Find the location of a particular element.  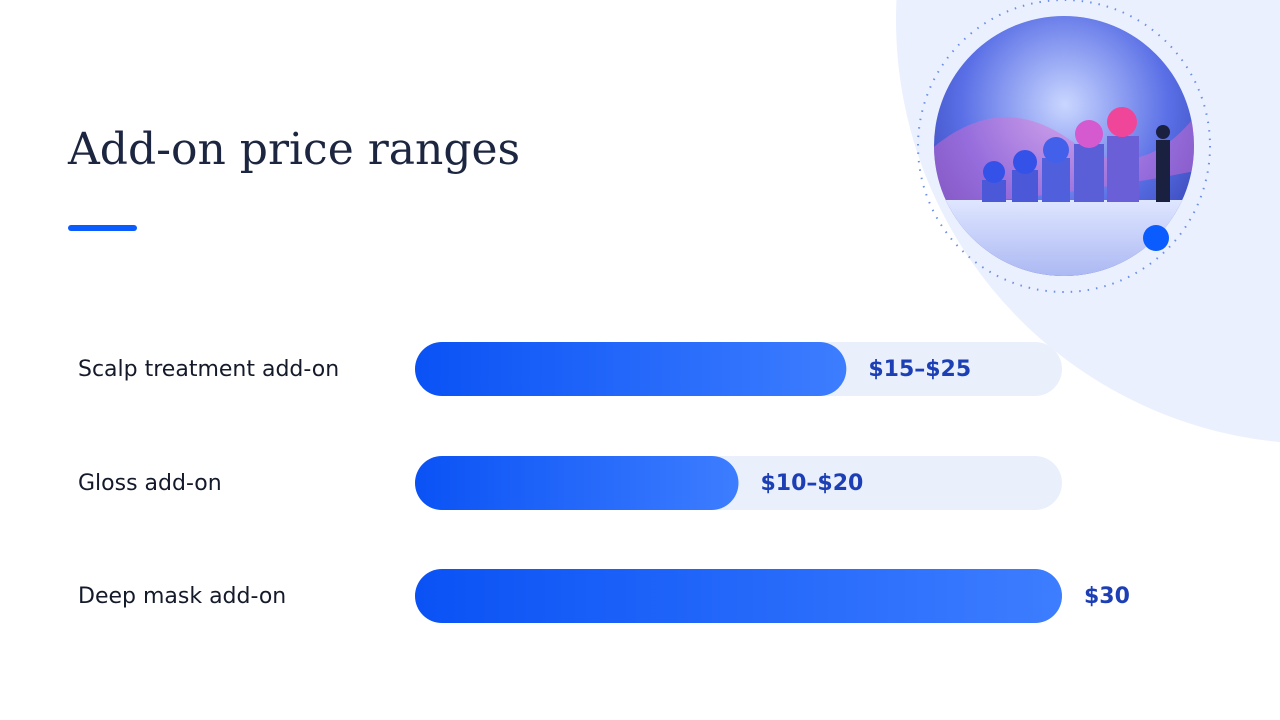

category-label: Scalp treatment add-on is located at coordinates (208, 369).